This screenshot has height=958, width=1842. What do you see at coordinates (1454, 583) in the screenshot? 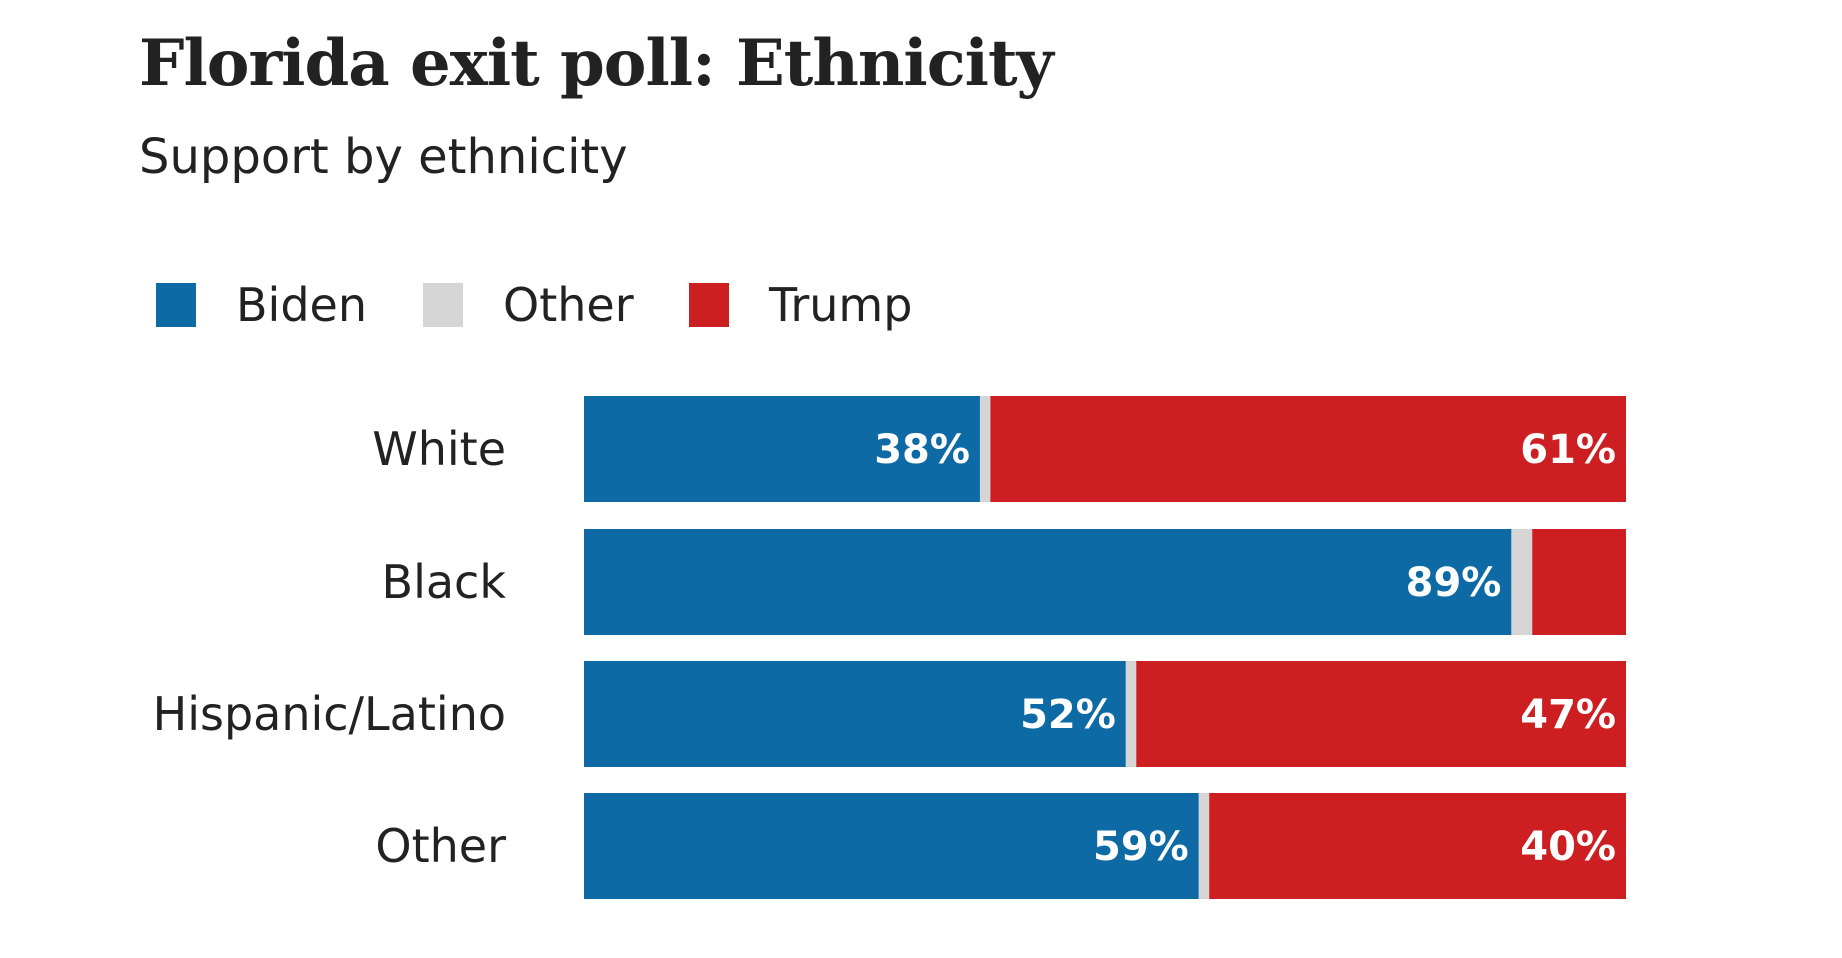
I see `value-label-biden: 89%` at bounding box center [1454, 583].